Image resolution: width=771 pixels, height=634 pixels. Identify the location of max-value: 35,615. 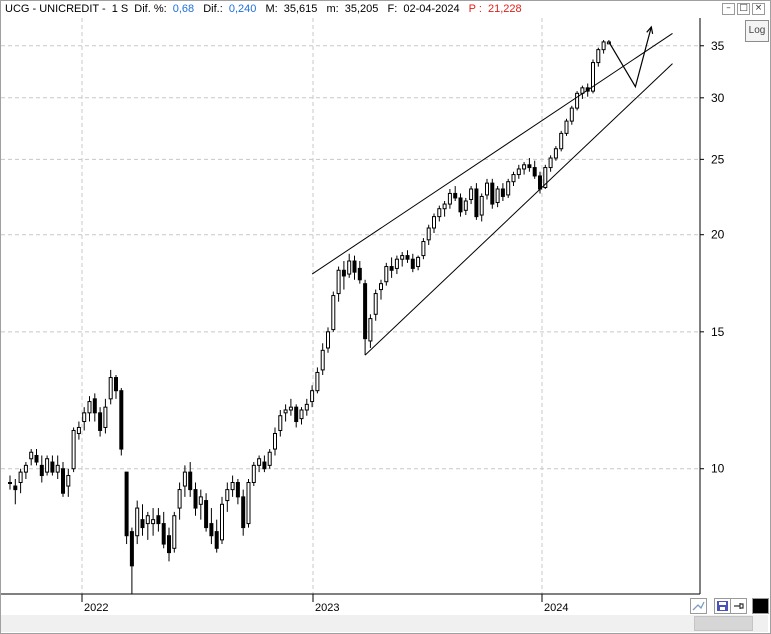
(300, 9).